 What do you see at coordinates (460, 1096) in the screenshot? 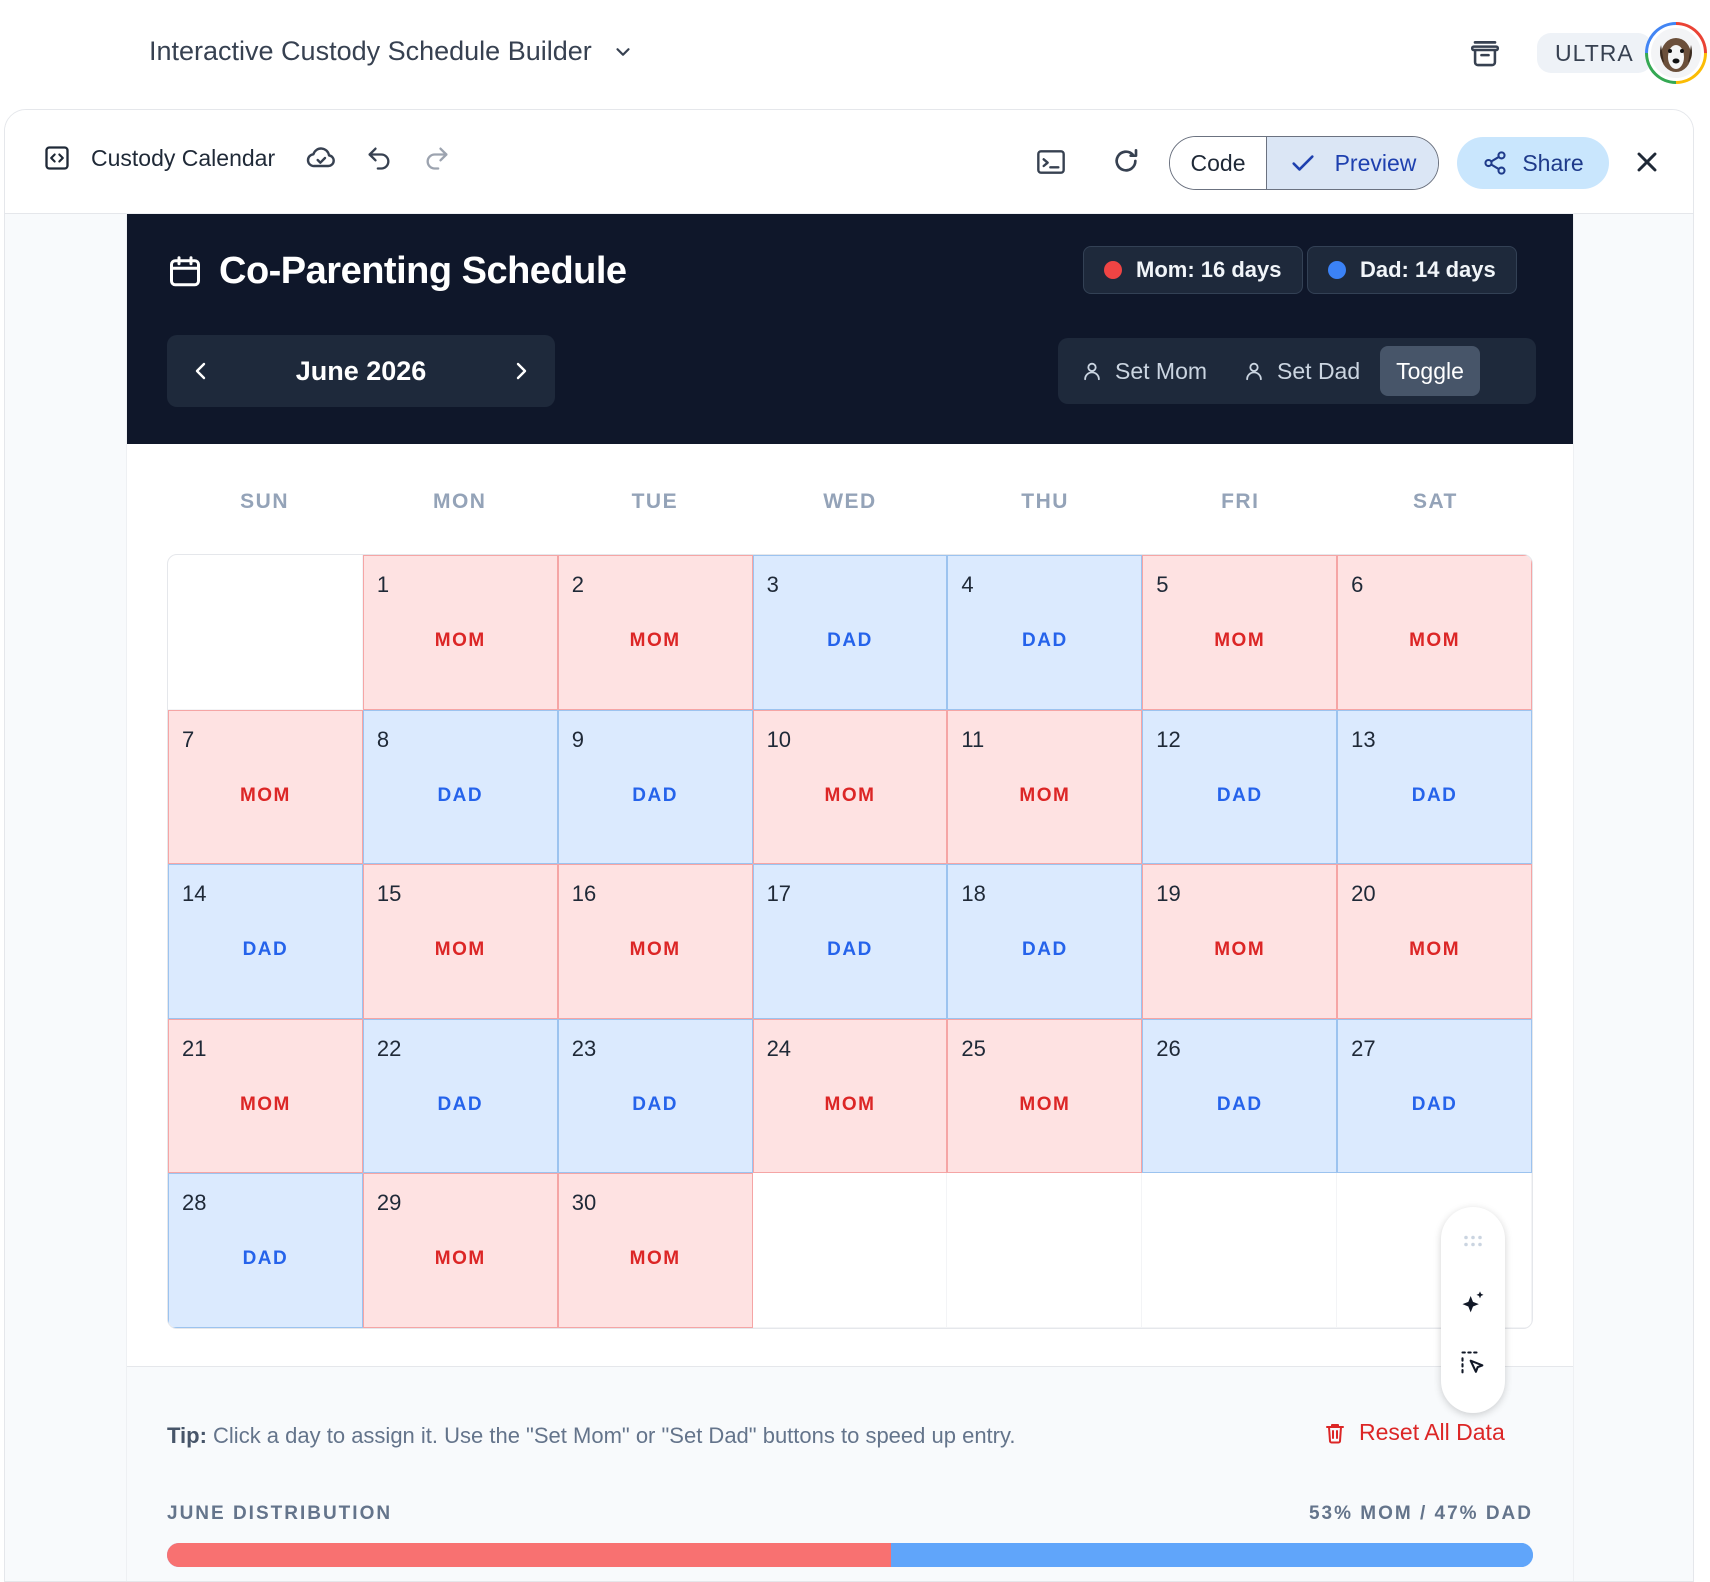
I see `calendar-day-22: 22 DAD` at bounding box center [460, 1096].